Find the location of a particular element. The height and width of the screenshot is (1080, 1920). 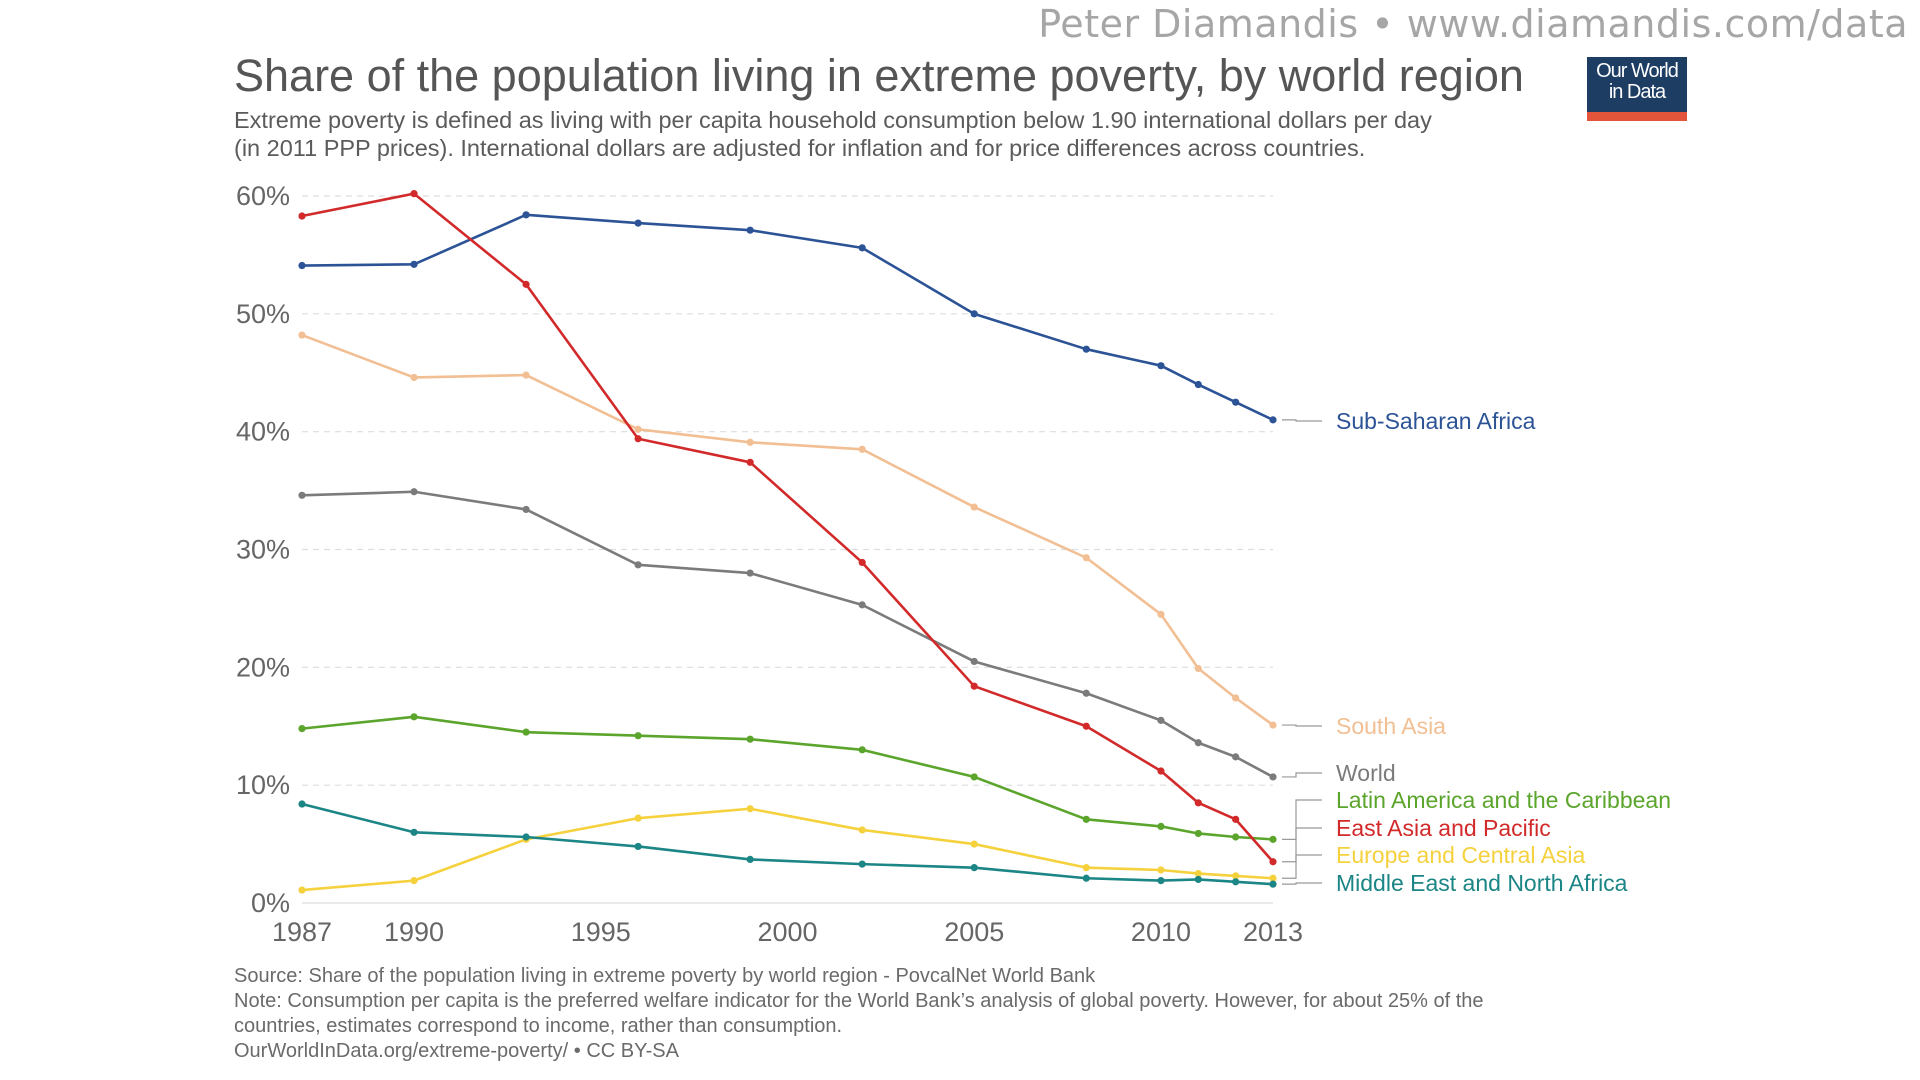

x-axis-ticks: 1987 1990 1995 2000 2005 2010 2013 is located at coordinates (787, 932).